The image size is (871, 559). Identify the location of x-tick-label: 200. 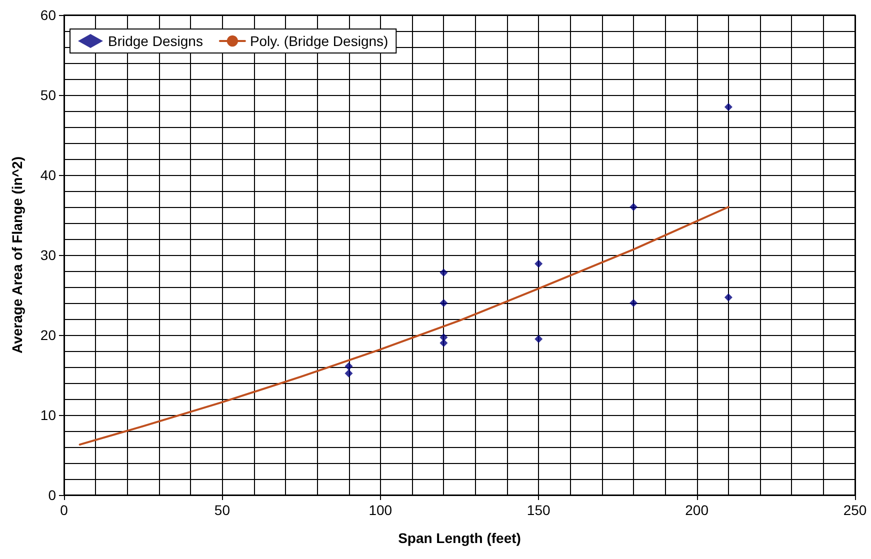
(697, 510).